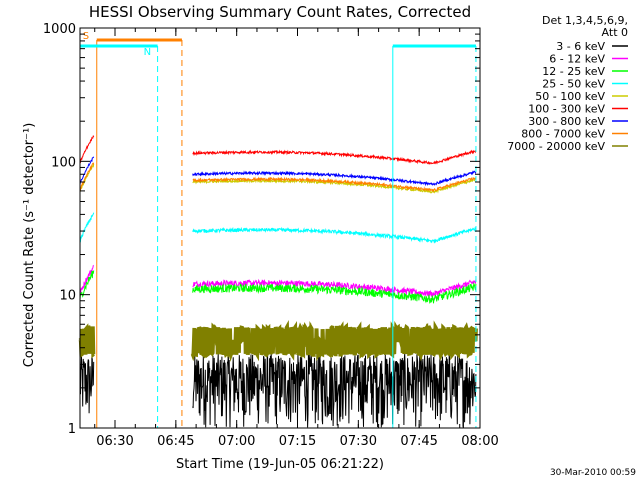  I want to click on x-axis-label: Start Time (19-Jun-05 06:21:22), so click(280, 464).